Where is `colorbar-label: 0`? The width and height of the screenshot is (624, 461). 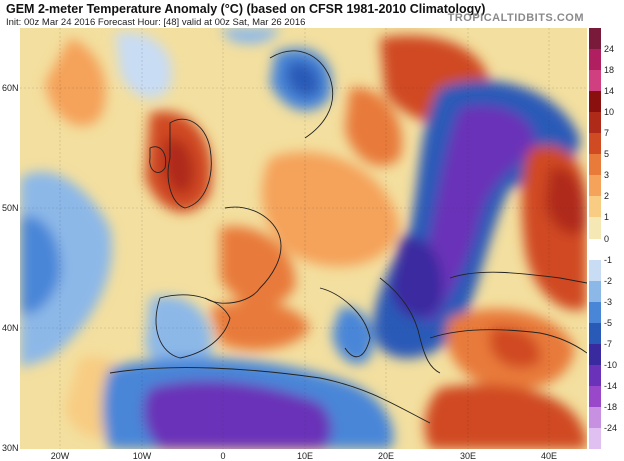
colorbar-label: 0 is located at coordinates (607, 238).